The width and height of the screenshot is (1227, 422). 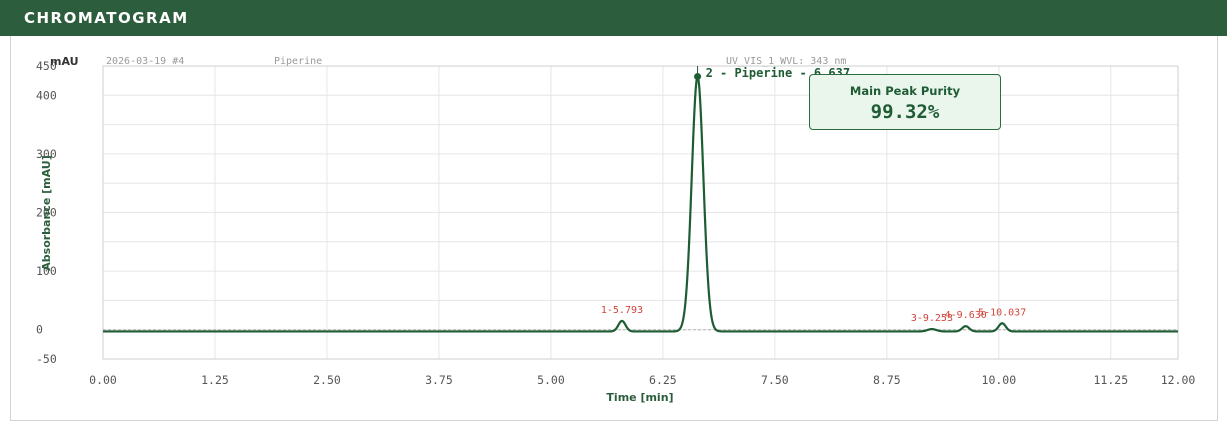 What do you see at coordinates (622, 310) in the screenshot?
I see `peak-label: 1-5.793` at bounding box center [622, 310].